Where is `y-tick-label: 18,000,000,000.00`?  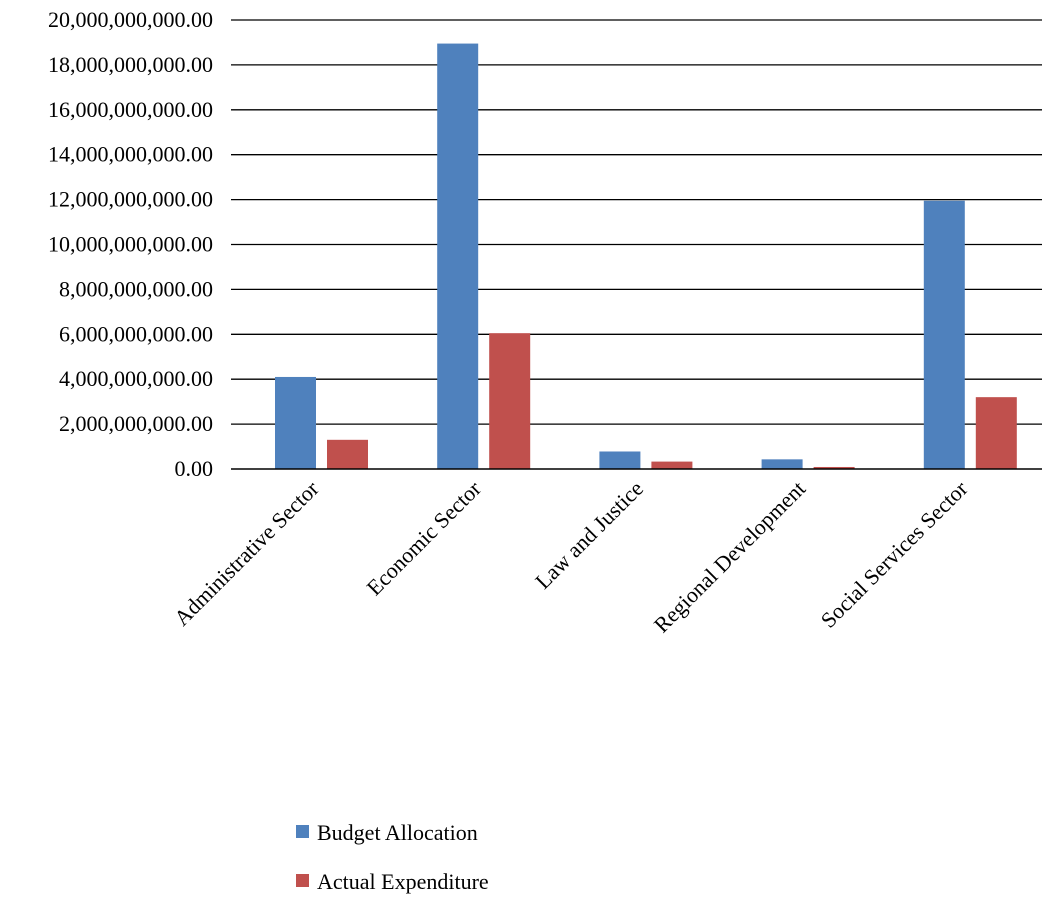 y-tick-label: 18,000,000,000.00 is located at coordinates (130, 64).